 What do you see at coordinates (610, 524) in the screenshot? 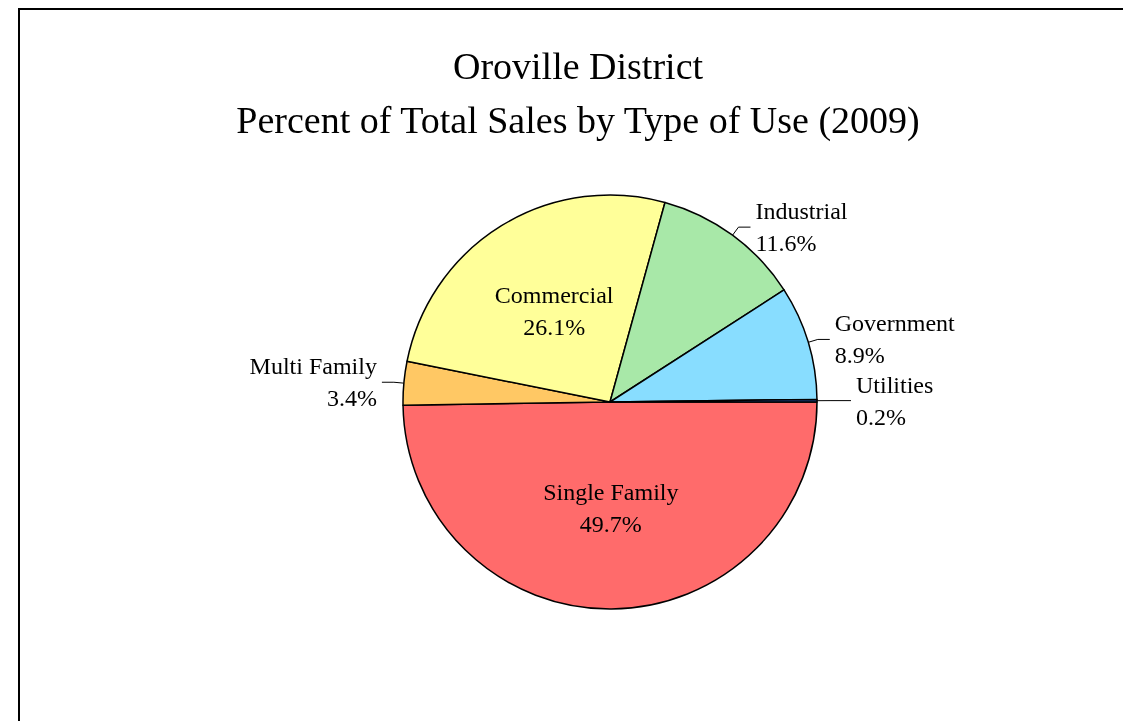
I see `data-label: 49.7%` at bounding box center [610, 524].